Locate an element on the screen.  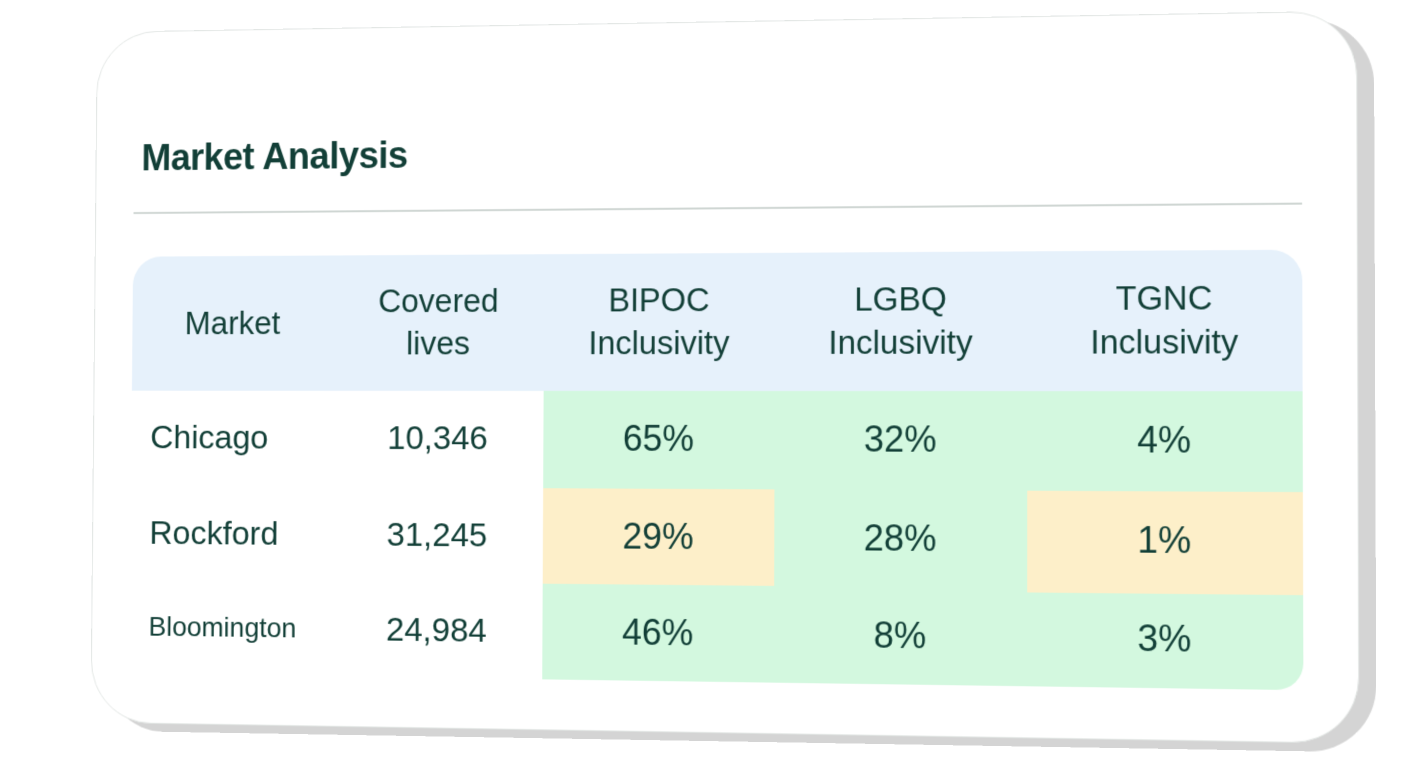
tgnc-cell: 3% is located at coordinates (1164, 638).